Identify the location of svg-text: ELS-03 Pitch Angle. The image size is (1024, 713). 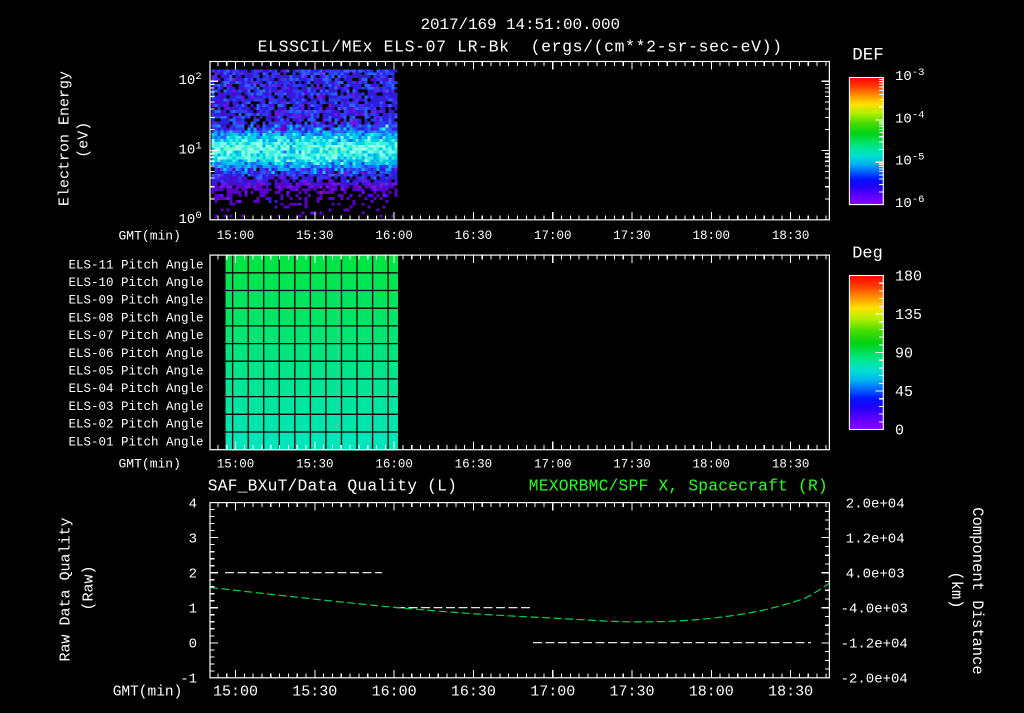
(135, 407).